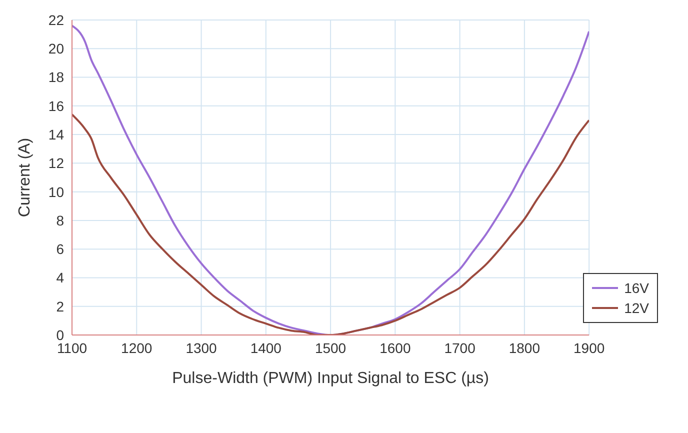  I want to click on x-axis-title: Pulse-Width (PWM) Input Signal to ESC (µs), so click(330, 378).